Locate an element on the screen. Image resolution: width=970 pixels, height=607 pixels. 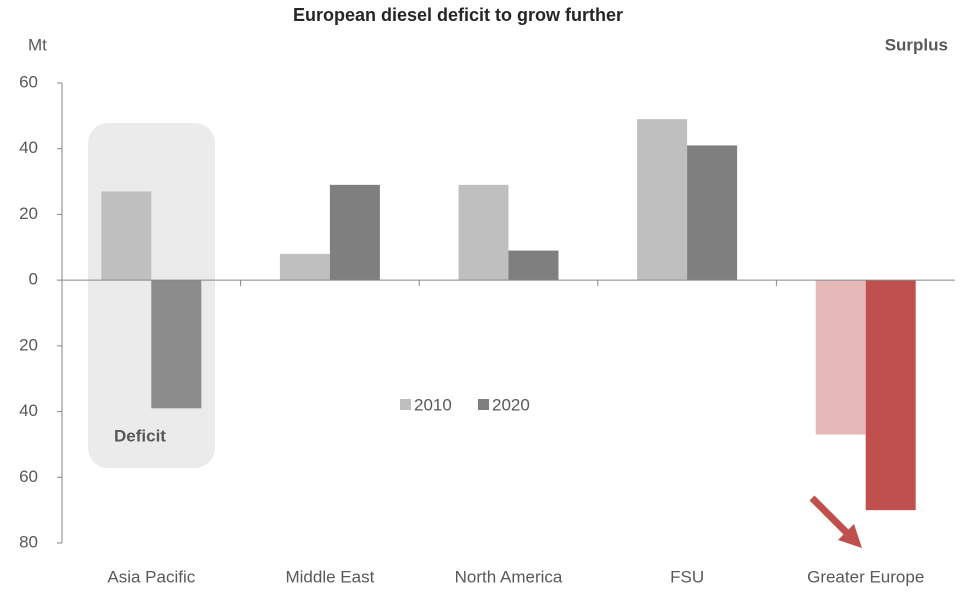
surplus-annotation: Surplus is located at coordinates (916, 44).